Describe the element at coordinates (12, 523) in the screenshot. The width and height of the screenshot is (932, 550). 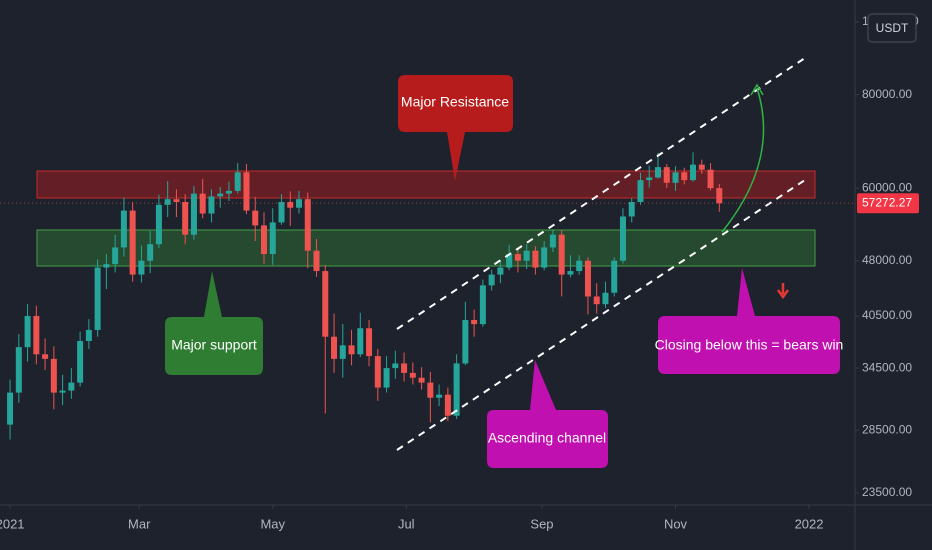
I see `x-tick-label: 2021` at that location.